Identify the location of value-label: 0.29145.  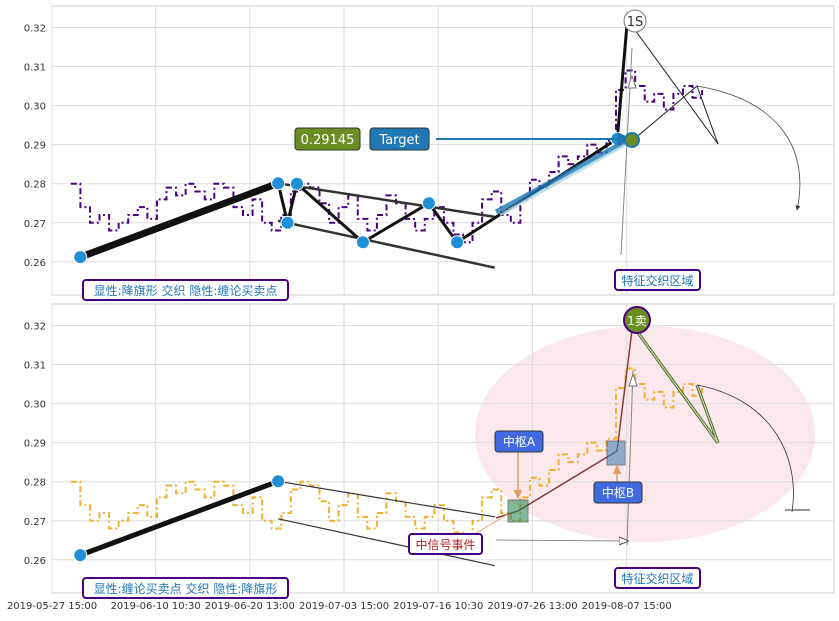
(327, 139).